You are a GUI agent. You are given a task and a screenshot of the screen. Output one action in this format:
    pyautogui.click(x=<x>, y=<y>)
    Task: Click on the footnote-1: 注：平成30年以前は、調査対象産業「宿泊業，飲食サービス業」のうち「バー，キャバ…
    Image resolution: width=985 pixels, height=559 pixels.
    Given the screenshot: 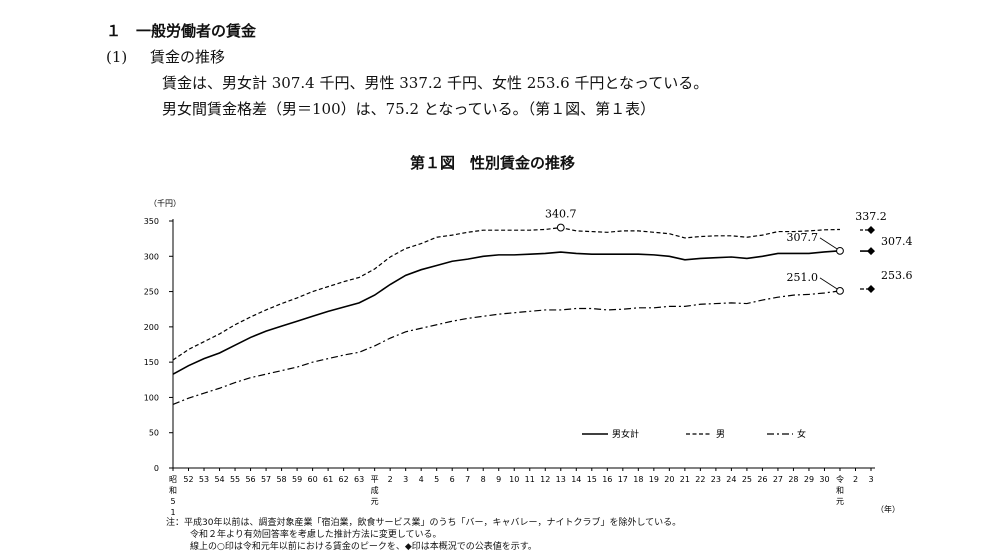 What is the action you would take?
    pyautogui.click(x=424, y=523)
    